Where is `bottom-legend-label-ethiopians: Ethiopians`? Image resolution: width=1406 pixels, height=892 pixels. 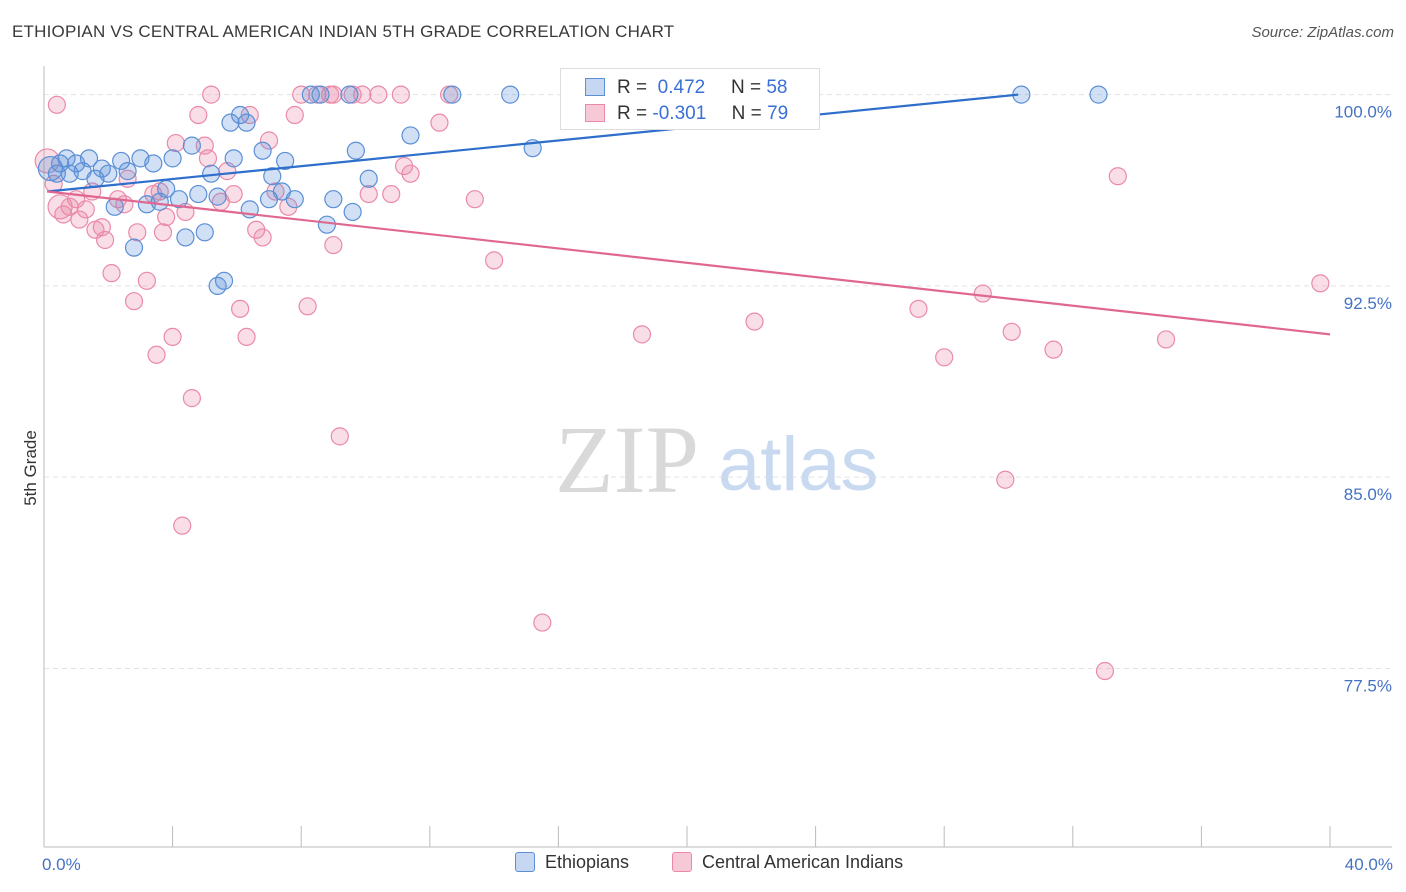 bottom-legend-label-ethiopians: Ethiopians is located at coordinates (587, 862).